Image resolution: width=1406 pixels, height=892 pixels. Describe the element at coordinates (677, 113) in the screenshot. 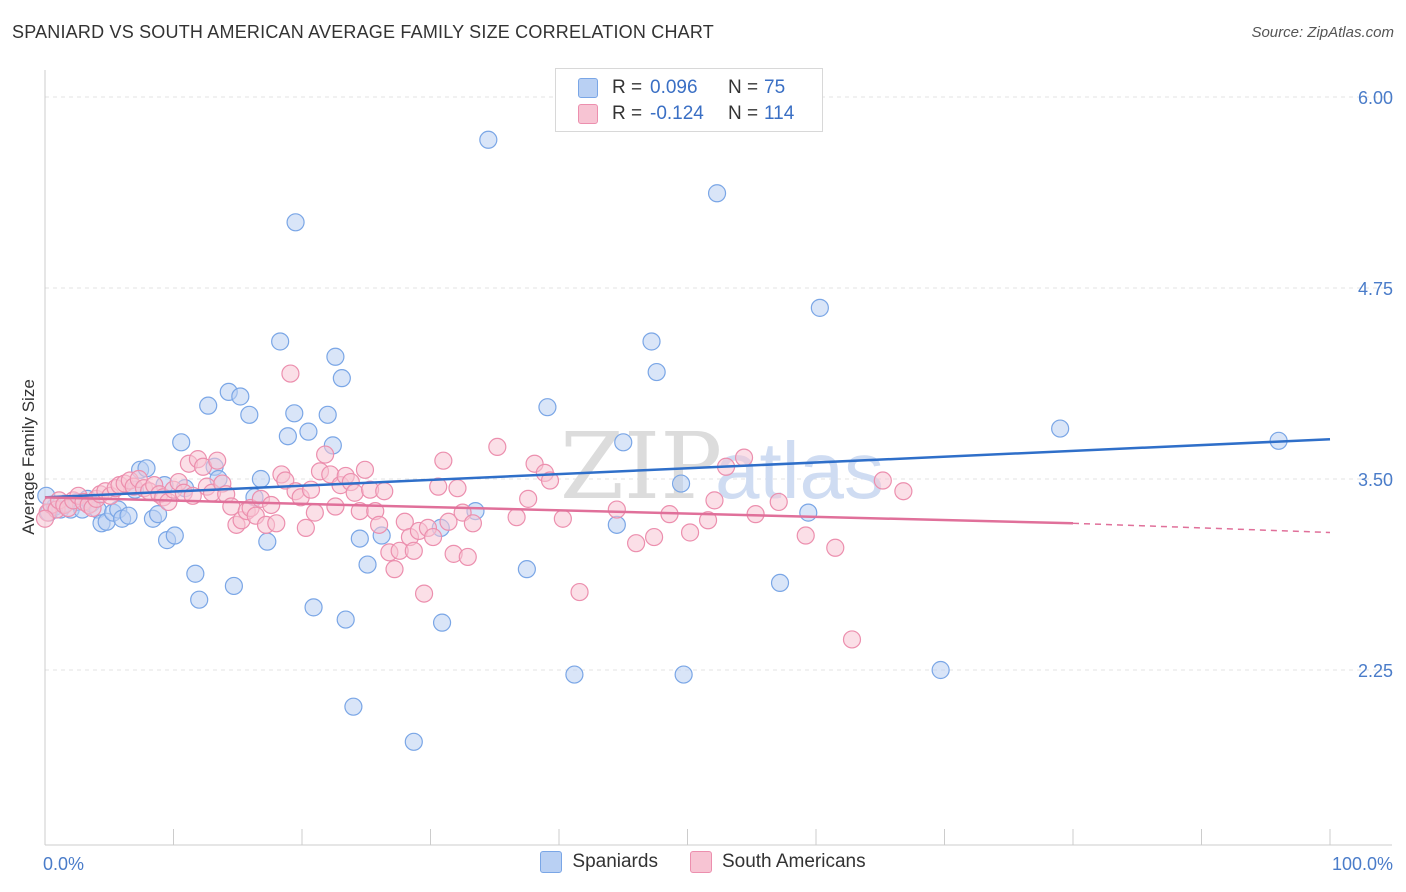

I see `r-value: -0.124` at that location.